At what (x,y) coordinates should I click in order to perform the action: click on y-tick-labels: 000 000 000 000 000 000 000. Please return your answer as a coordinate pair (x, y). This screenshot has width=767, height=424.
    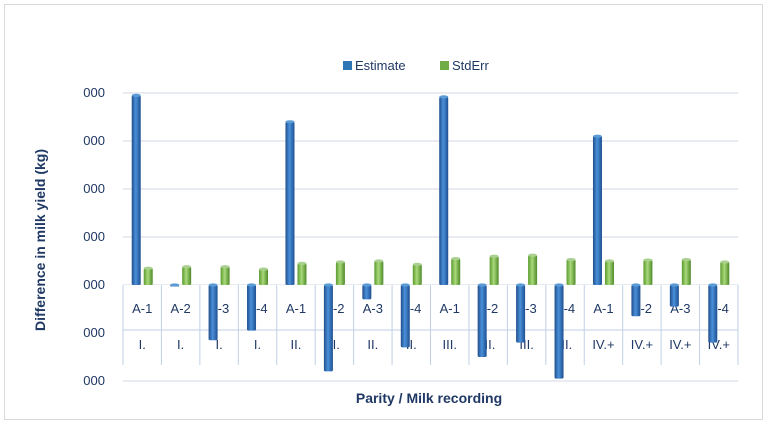
    Looking at the image, I should click on (94, 236).